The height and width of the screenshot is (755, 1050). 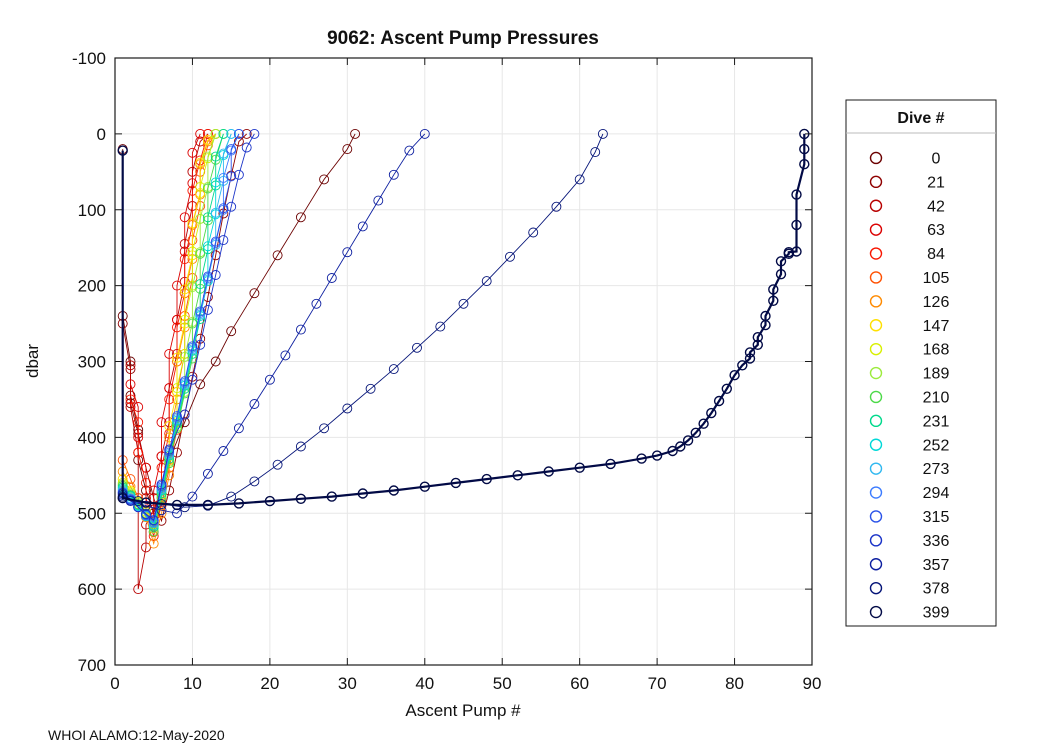 I want to click on y-tick-label: 400, so click(x=92, y=437).